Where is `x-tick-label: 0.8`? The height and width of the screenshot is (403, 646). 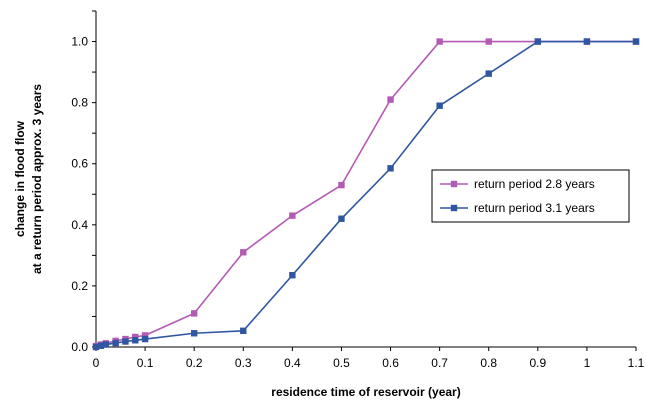
x-tick-label: 0.8 is located at coordinates (488, 363).